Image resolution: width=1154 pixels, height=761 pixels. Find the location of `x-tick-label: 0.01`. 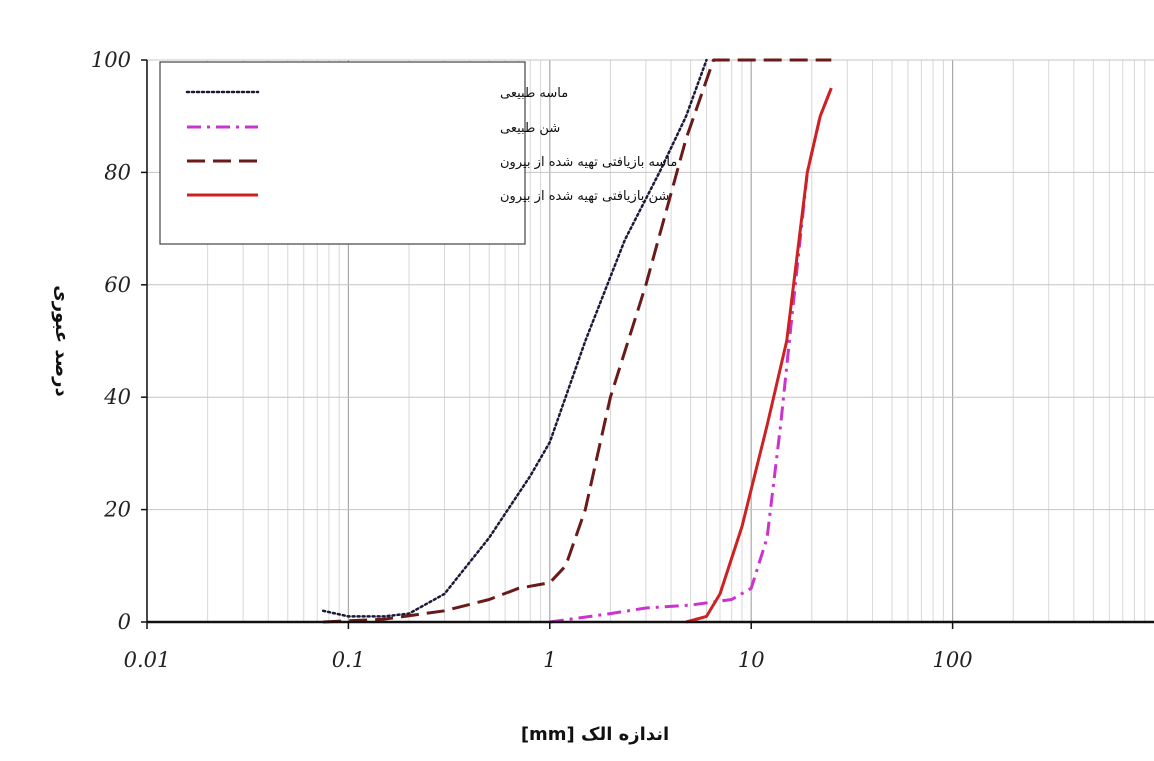

x-tick-label: 0.01 is located at coordinates (147, 660).